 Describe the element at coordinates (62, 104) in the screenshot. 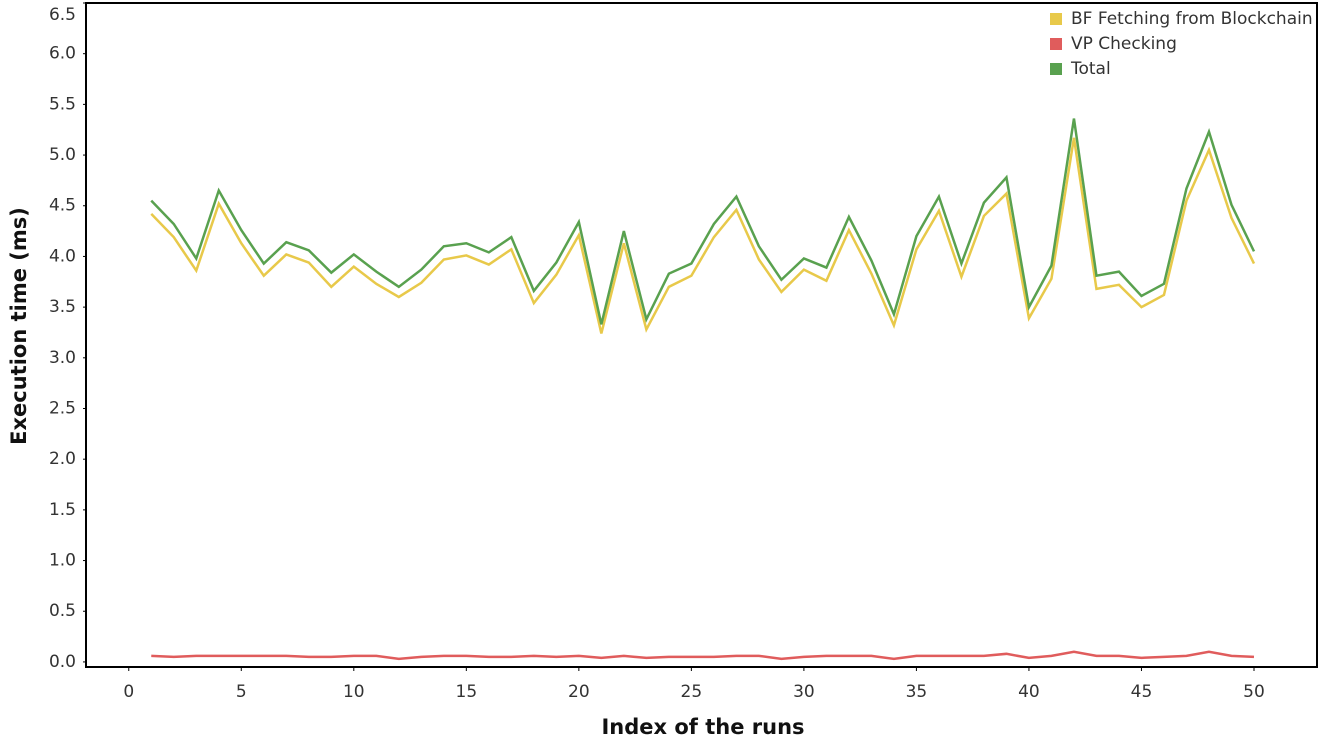

I see `y-tick-label: 5.5` at that location.